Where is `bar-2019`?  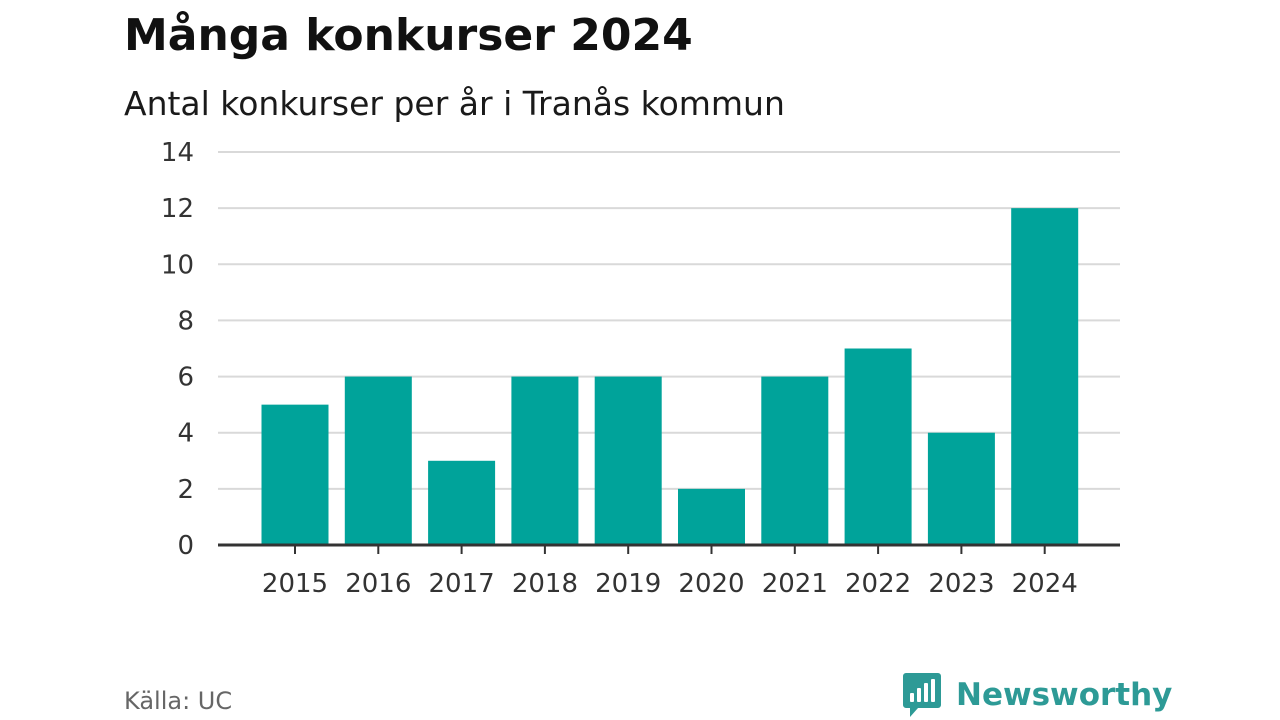 bar-2019 is located at coordinates (628, 460).